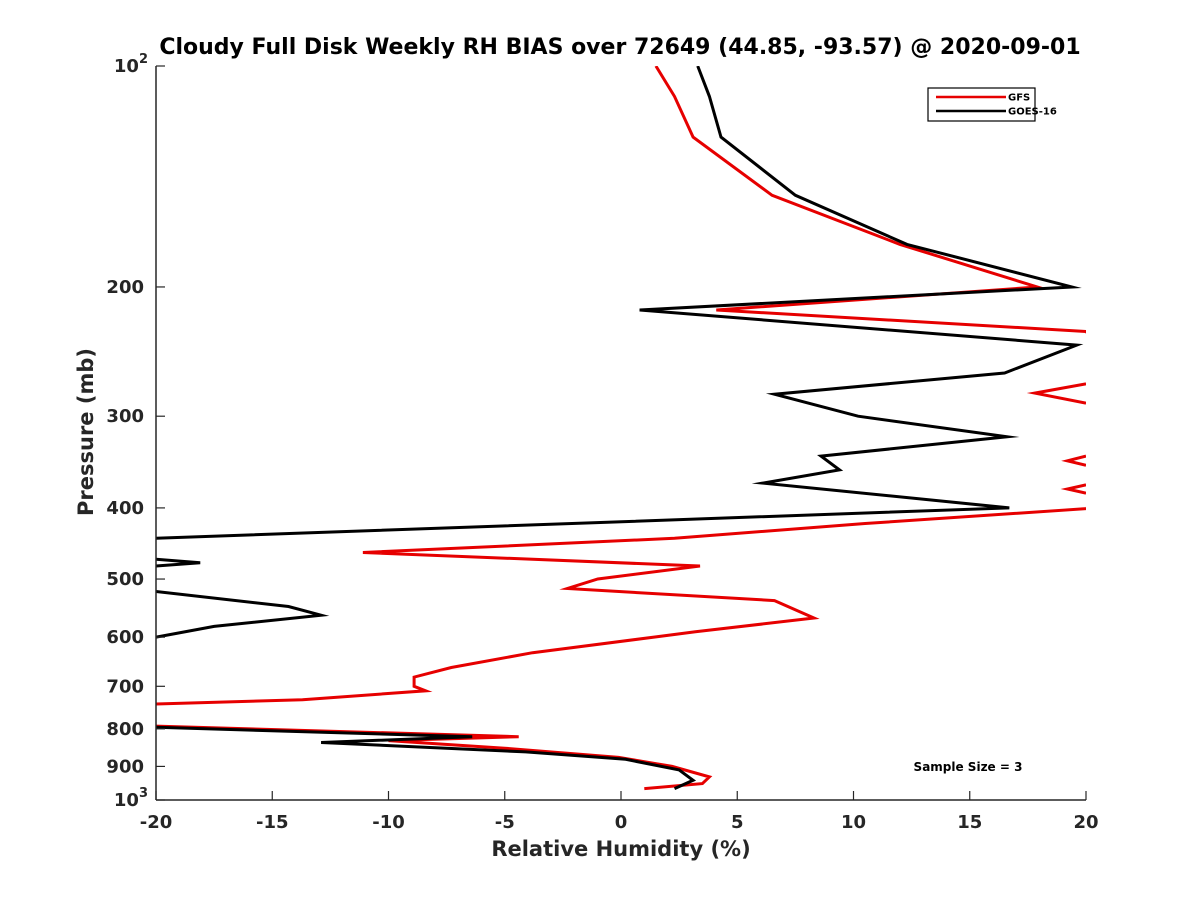 Image resolution: width=1200 pixels, height=900 pixels. Describe the element at coordinates (125, 579) in the screenshot. I see `y-tick-label: 500` at that location.